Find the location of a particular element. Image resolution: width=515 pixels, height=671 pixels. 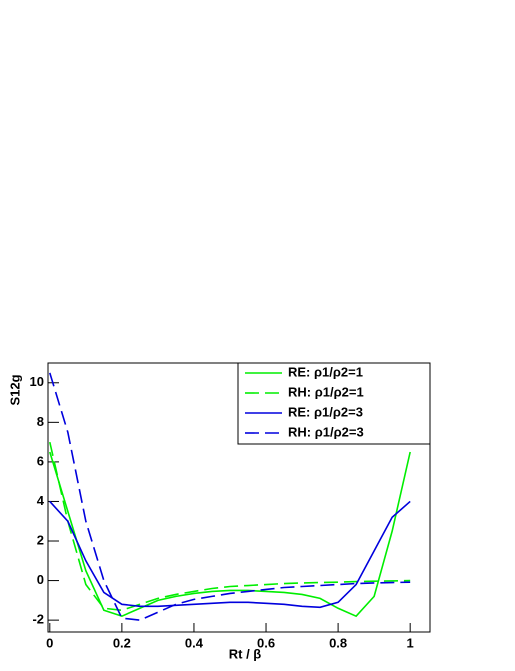

x-axis-label: Rt / β is located at coordinates (245, 653).